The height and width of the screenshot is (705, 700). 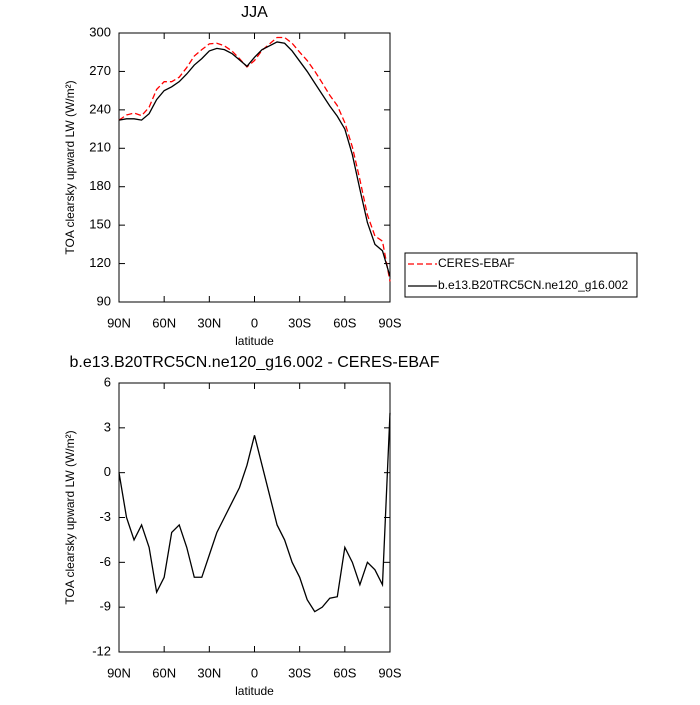 What do you see at coordinates (100, 31) in the screenshot?
I see `y-tick-label: 300` at bounding box center [100, 31].